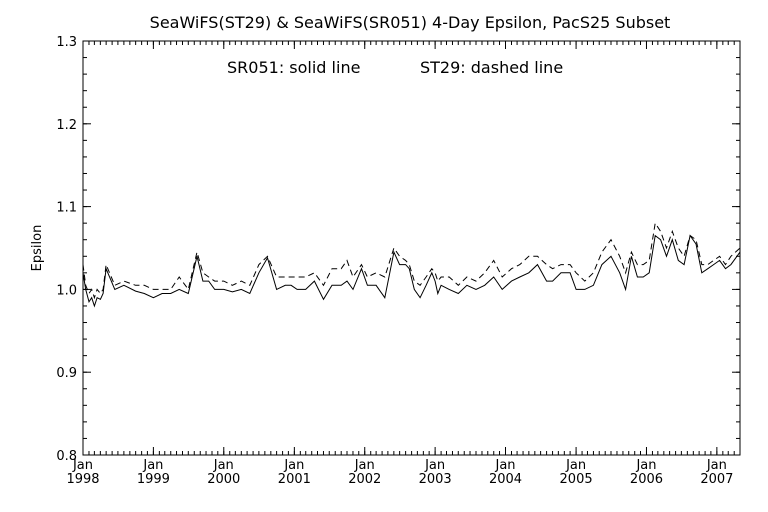 The height and width of the screenshot is (512, 768). What do you see at coordinates (223, 479) in the screenshot?
I see `x-tick-year: 2000` at bounding box center [223, 479].